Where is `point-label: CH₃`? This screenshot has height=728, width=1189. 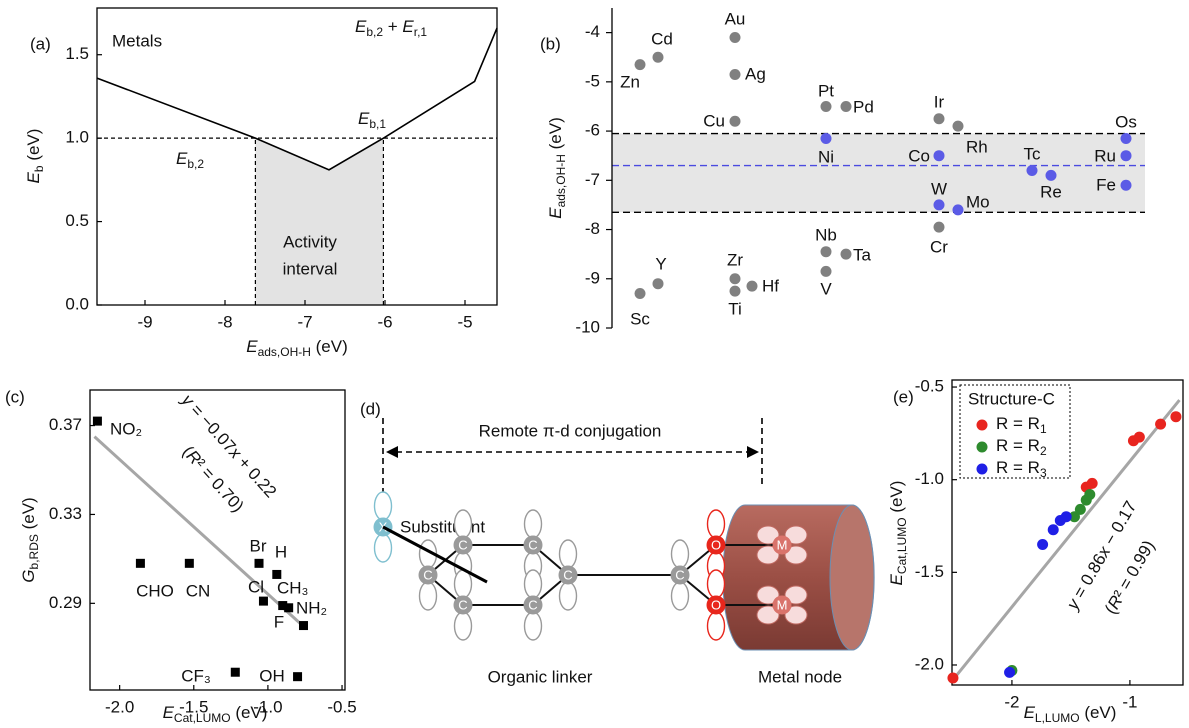
point-label: CH₃ is located at coordinates (292, 587).